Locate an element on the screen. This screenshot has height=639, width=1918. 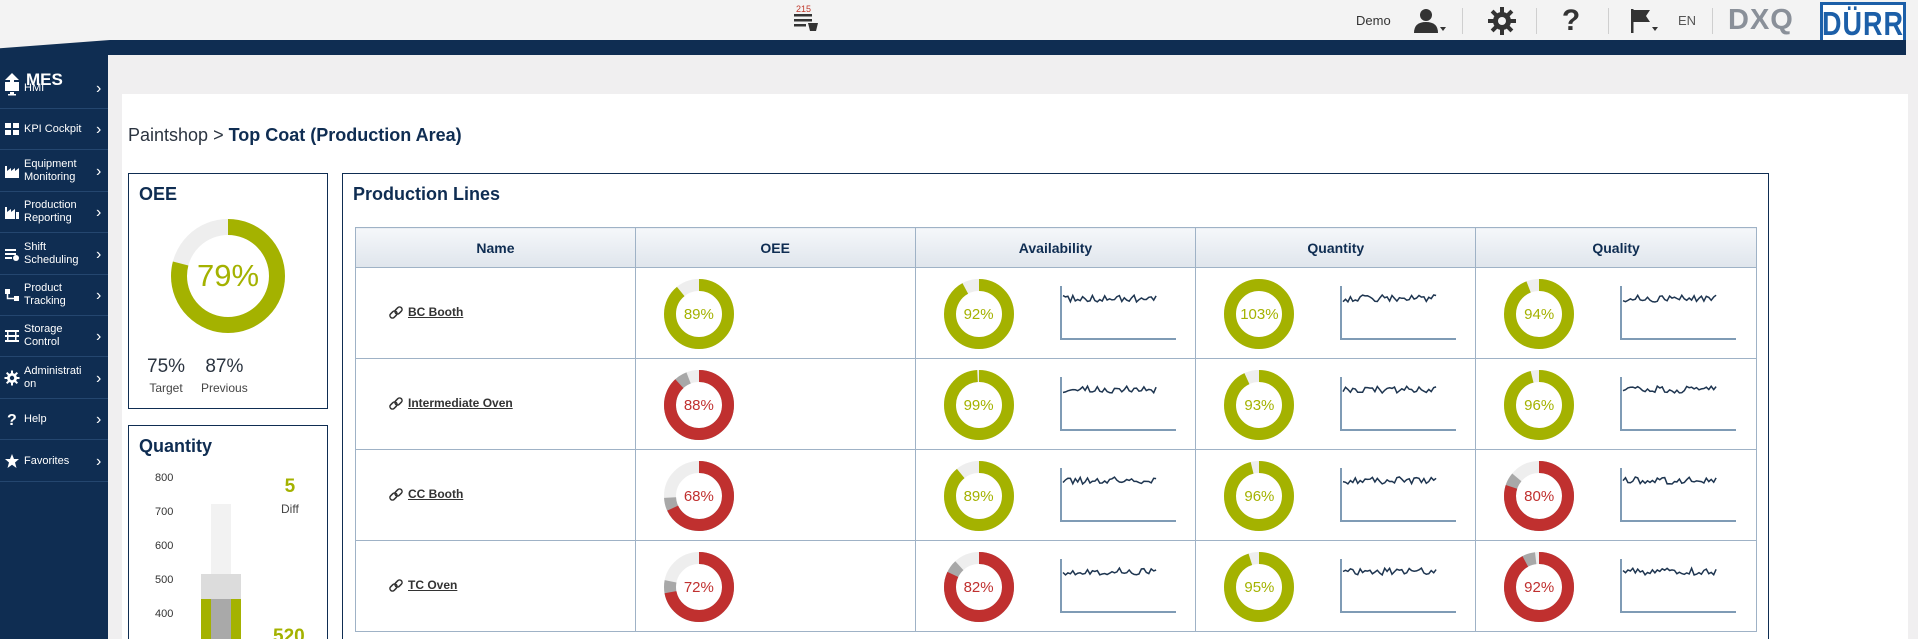
availability-gauge-value: 82% is located at coordinates (978, 587).